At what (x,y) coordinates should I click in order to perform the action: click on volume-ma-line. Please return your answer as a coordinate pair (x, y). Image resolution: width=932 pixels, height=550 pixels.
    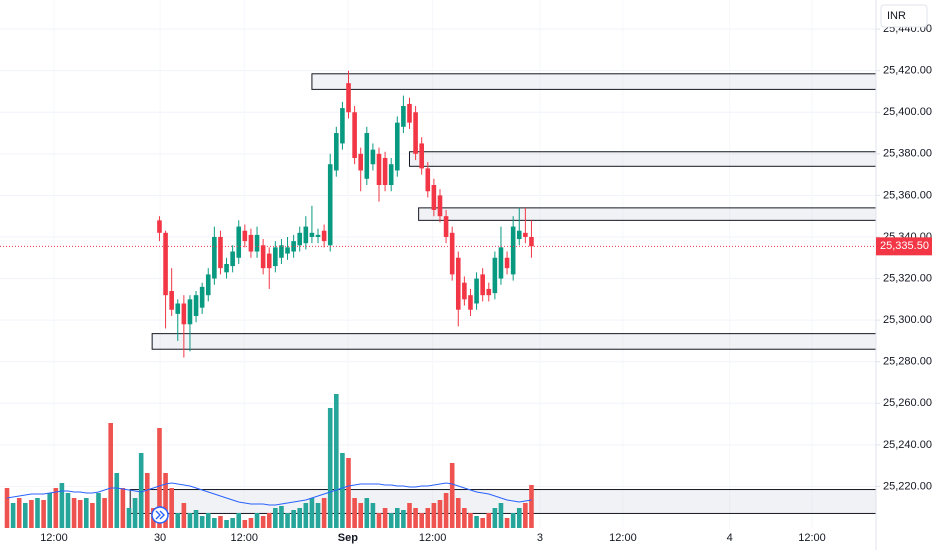
    Looking at the image, I should click on (269, 494).